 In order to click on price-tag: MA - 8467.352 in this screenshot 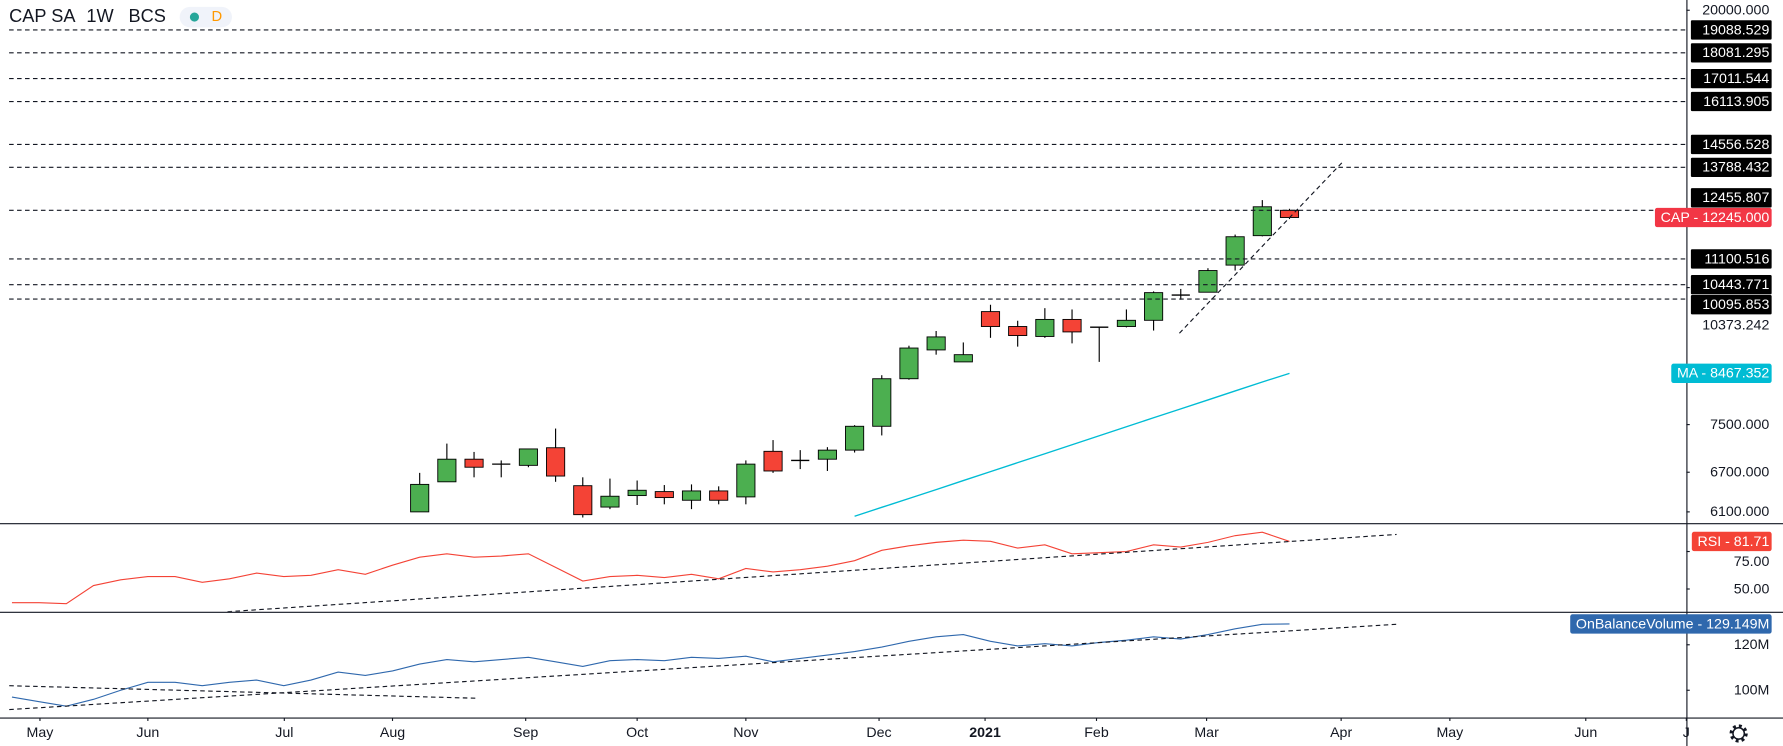, I will do `click(1723, 374)`.